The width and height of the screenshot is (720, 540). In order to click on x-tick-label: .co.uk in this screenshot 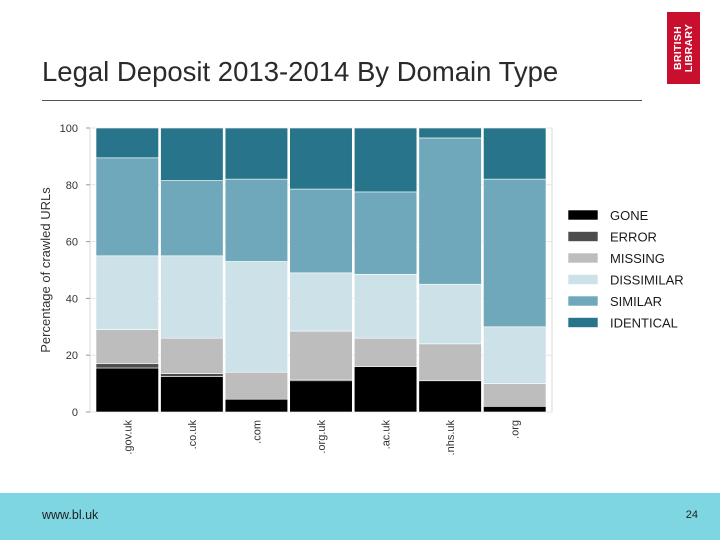, I will do `click(193, 435)`.